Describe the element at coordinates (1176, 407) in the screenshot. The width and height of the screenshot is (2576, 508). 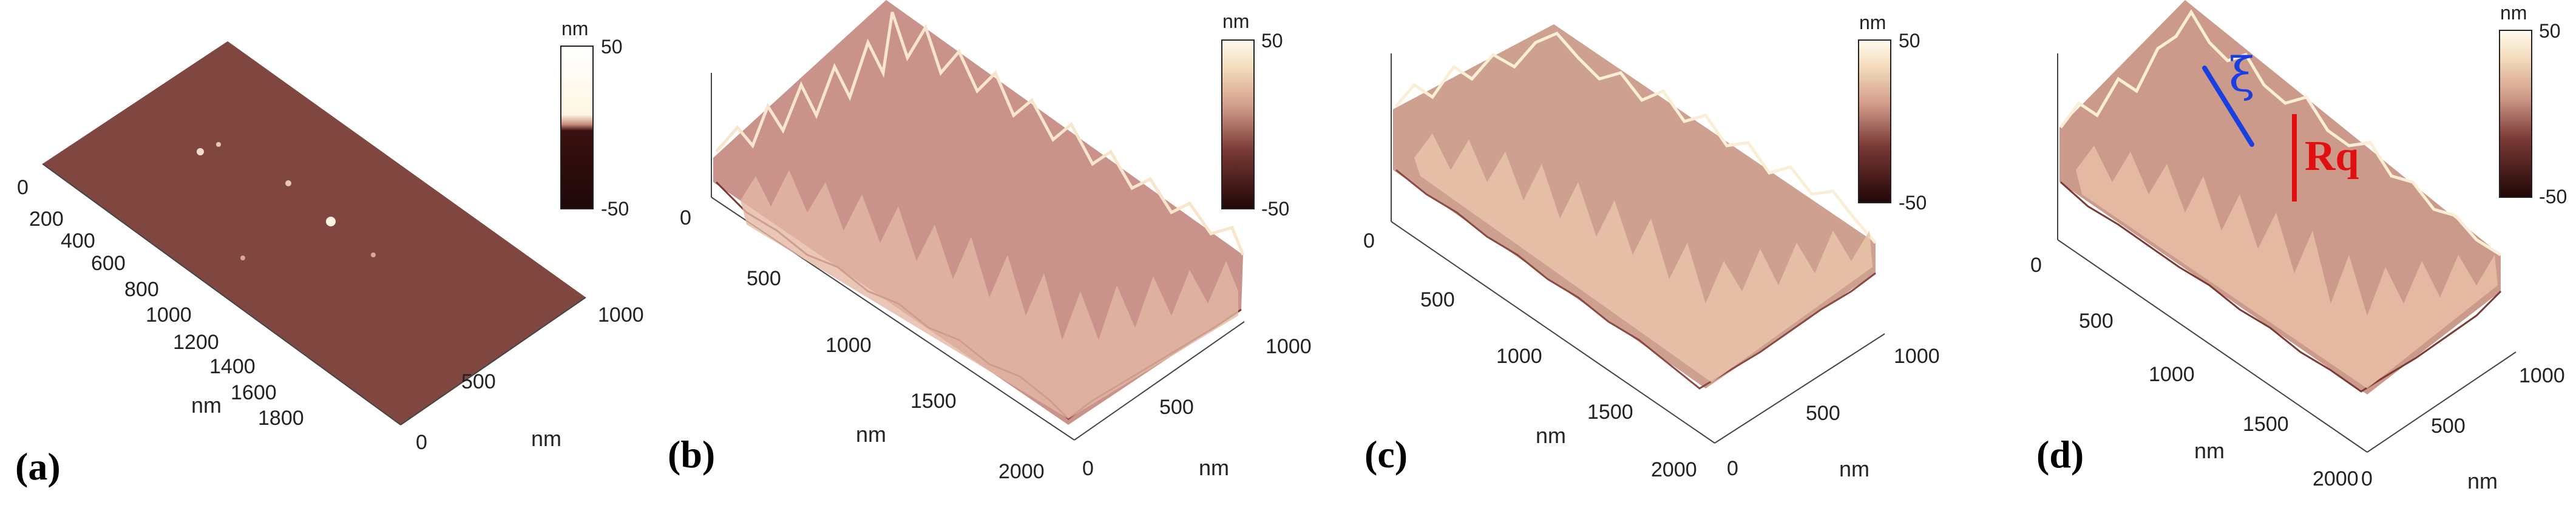
I see `b-y-tick-500: 500` at that location.